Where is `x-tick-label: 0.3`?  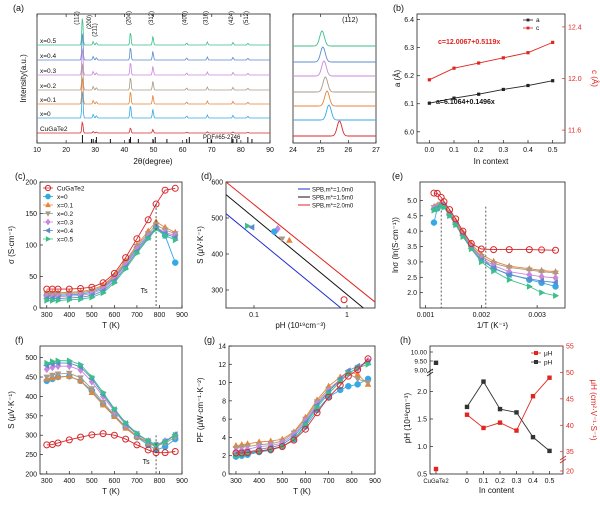 x-tick-label: 0.3 is located at coordinates (517, 481).